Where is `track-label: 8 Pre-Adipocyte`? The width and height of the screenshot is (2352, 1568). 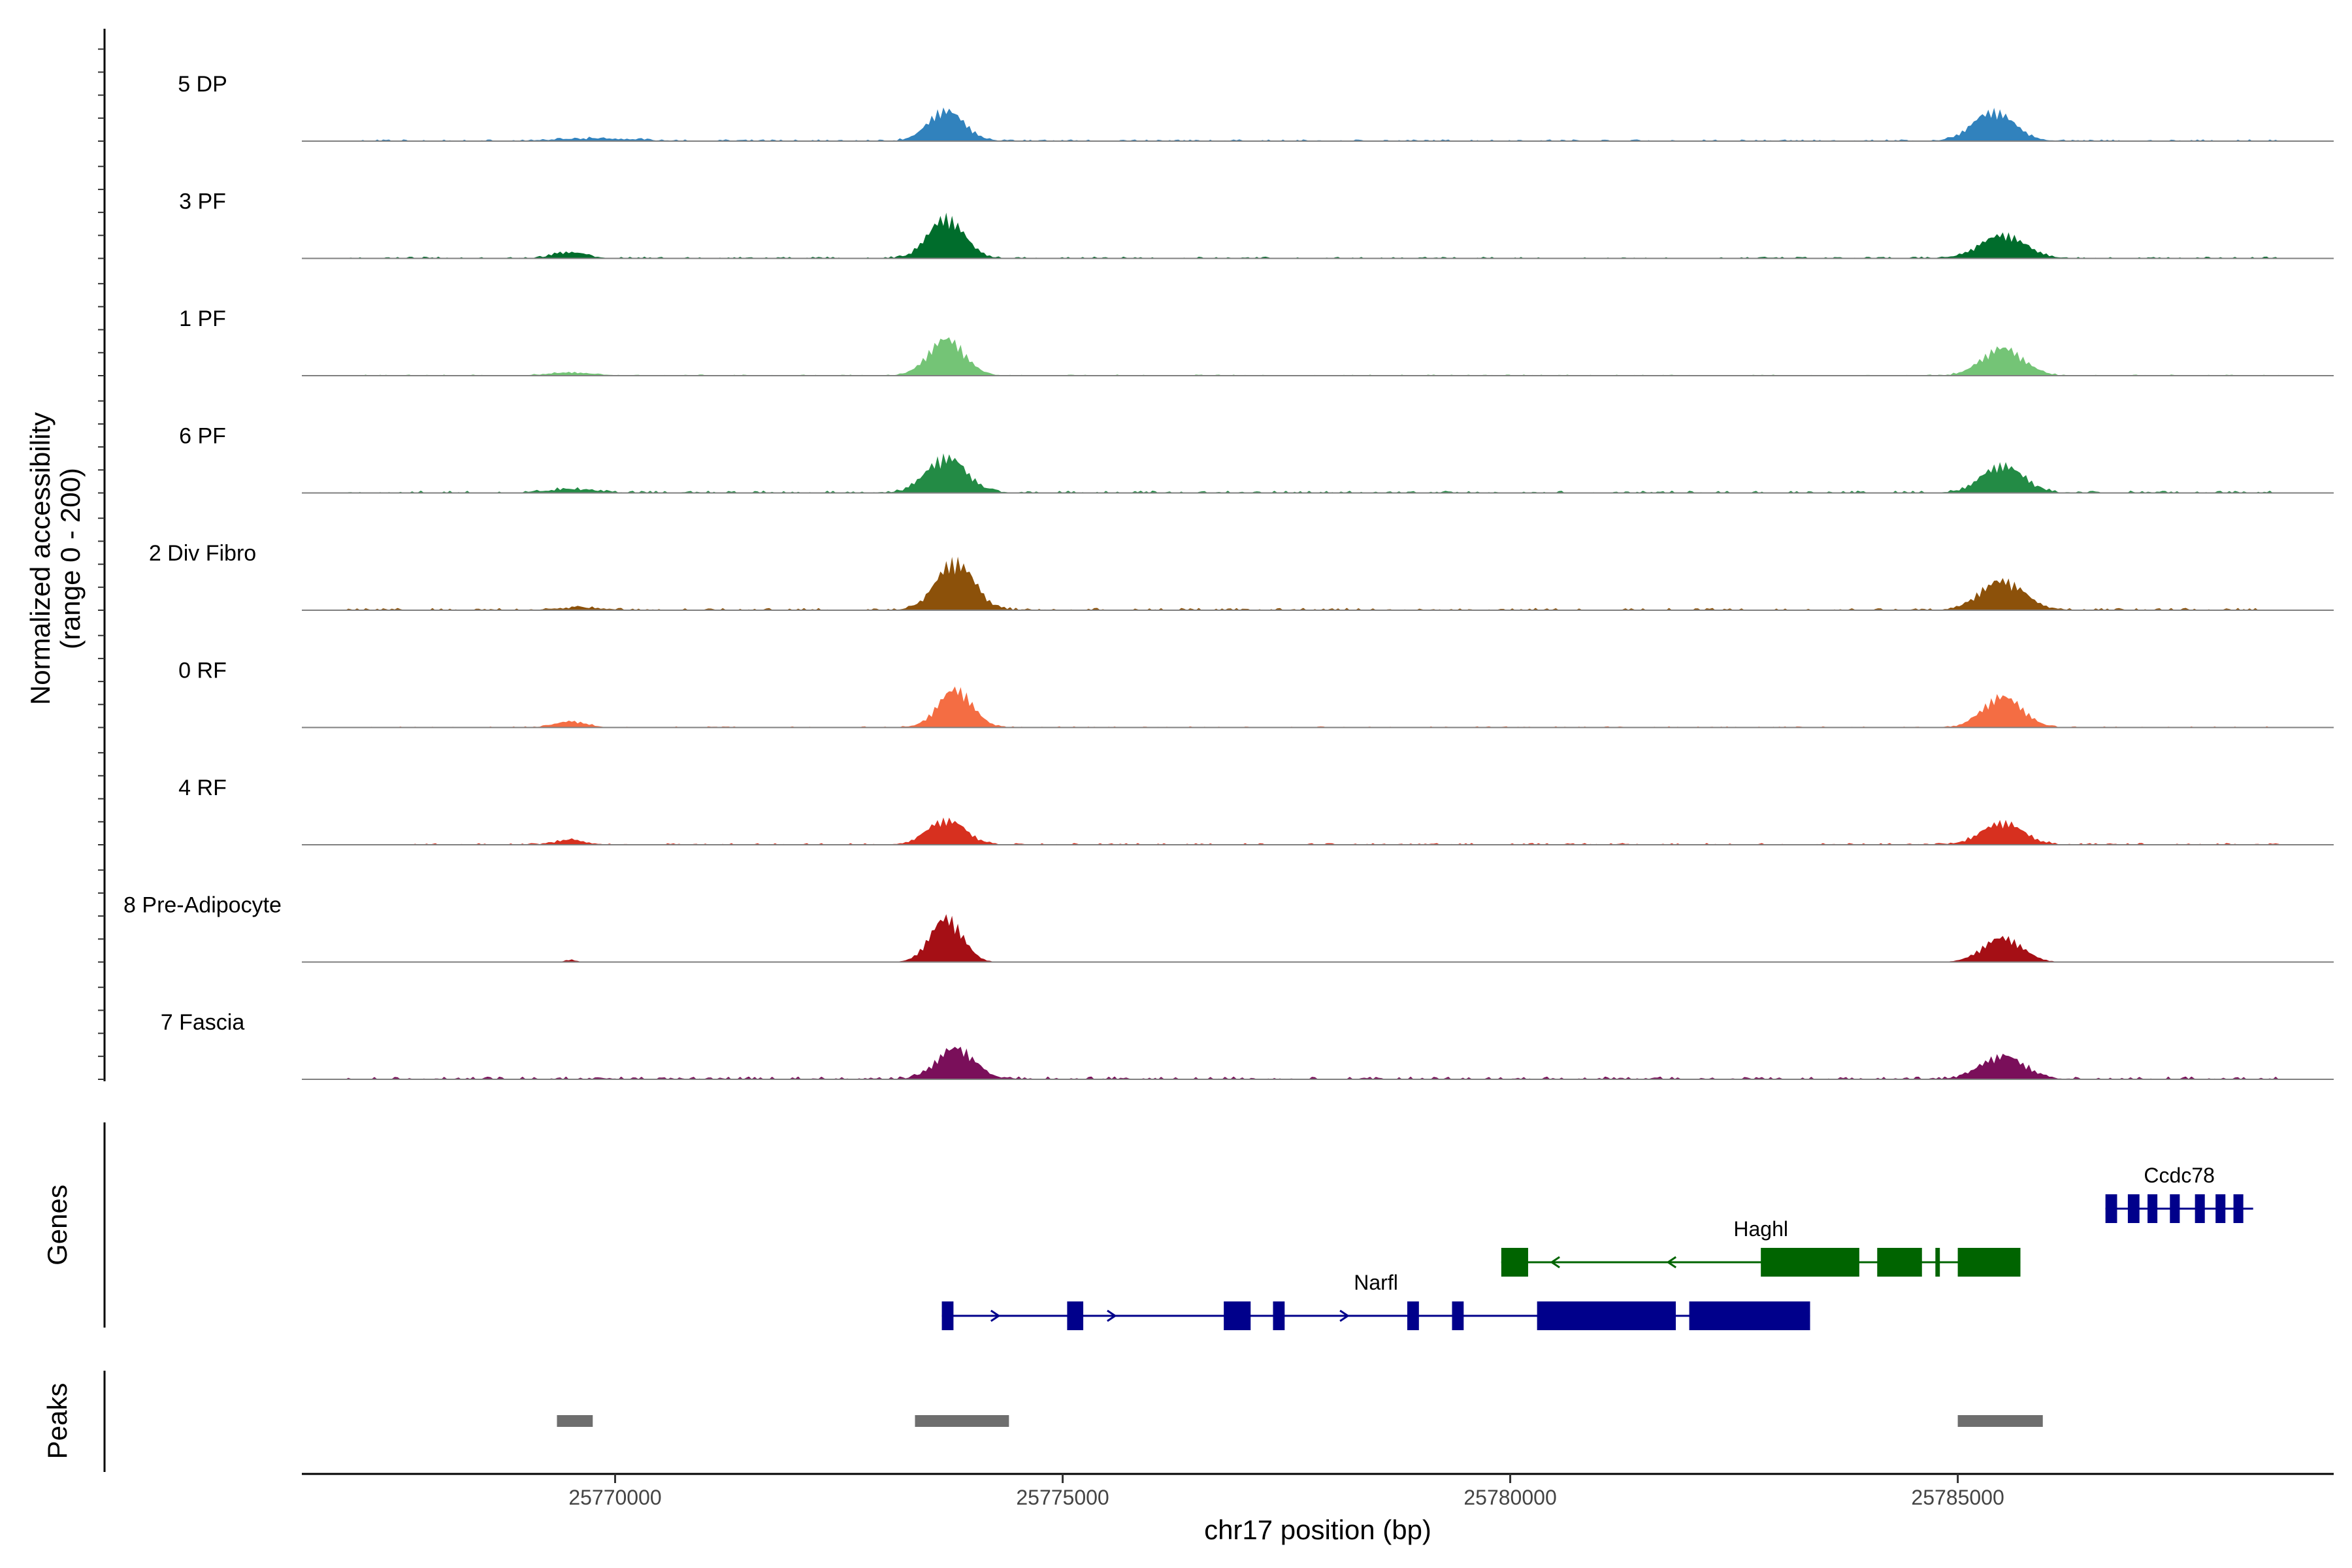
track-label: 8 Pre-Adipocyte is located at coordinates (202, 905).